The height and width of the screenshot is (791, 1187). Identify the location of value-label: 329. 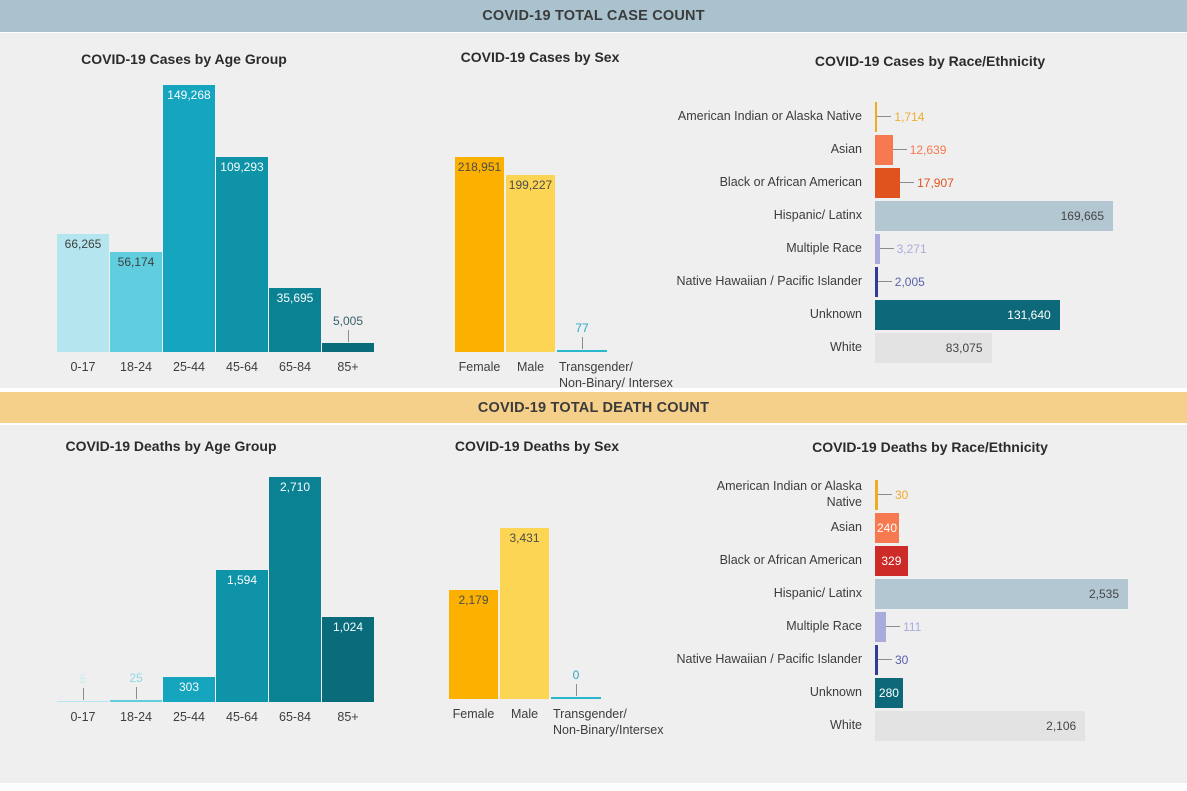
(891, 560).